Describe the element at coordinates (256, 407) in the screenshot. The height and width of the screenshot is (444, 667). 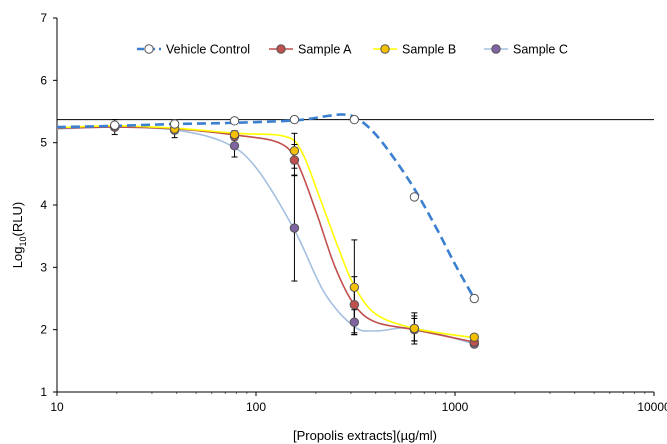
I see `x-tick-label: 100` at that location.